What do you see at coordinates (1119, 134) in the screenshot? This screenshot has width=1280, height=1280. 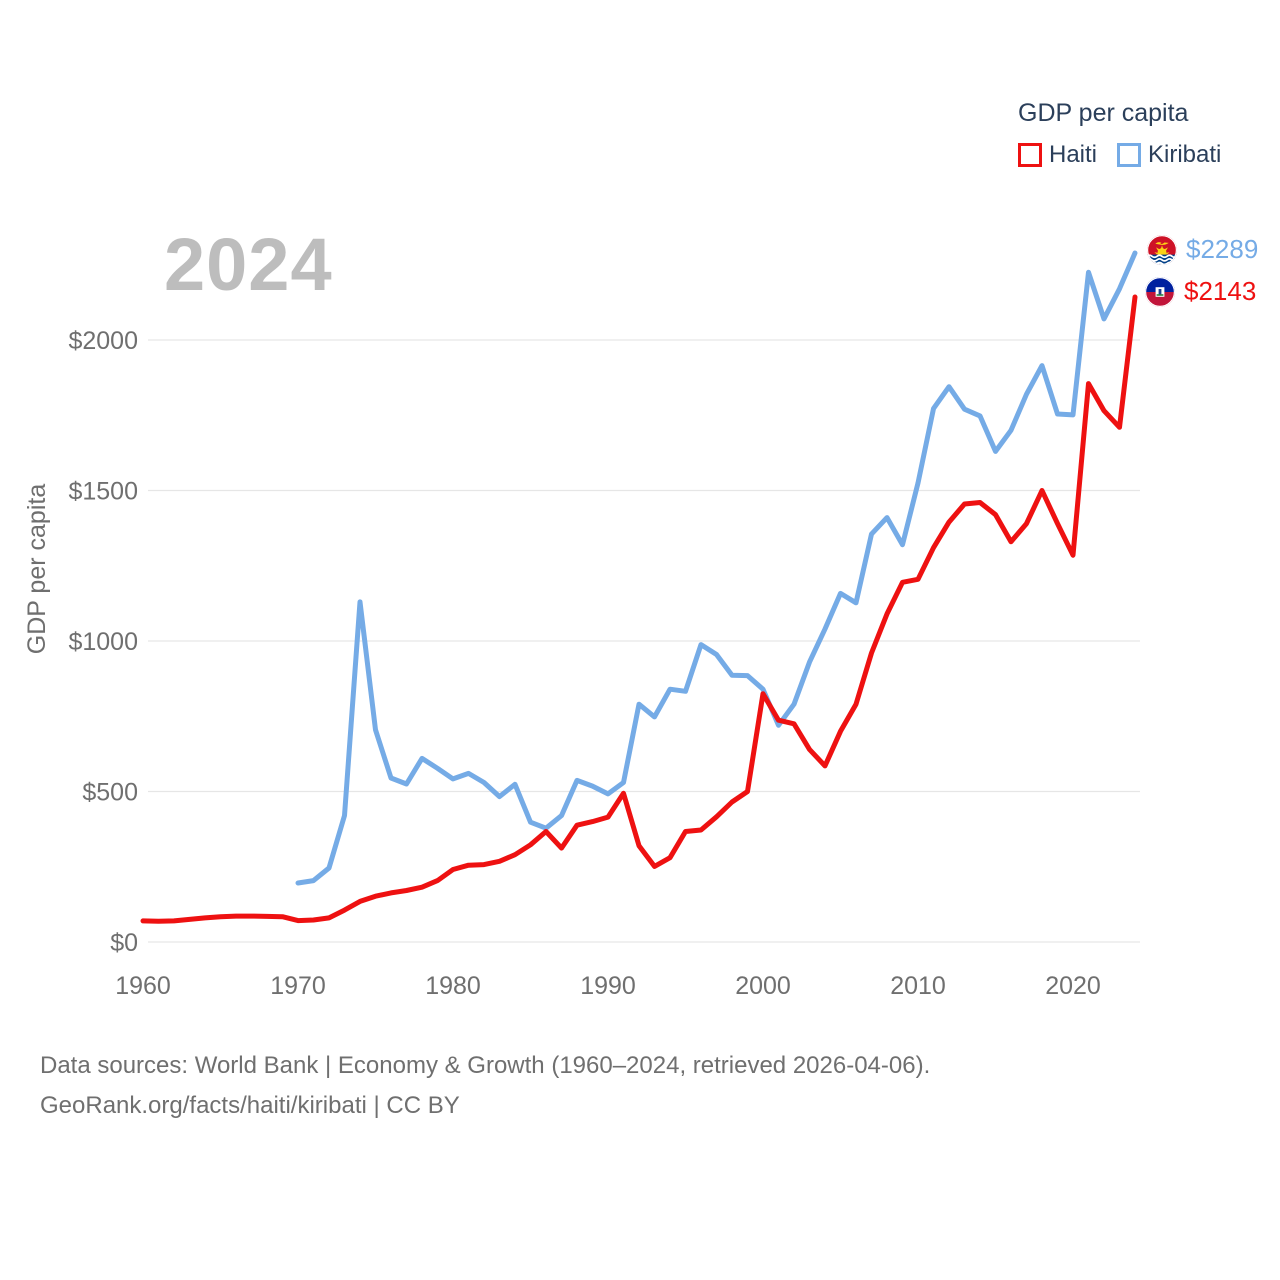 I see `chart-legend: GDP per capita Haiti Kiribati` at bounding box center [1119, 134].